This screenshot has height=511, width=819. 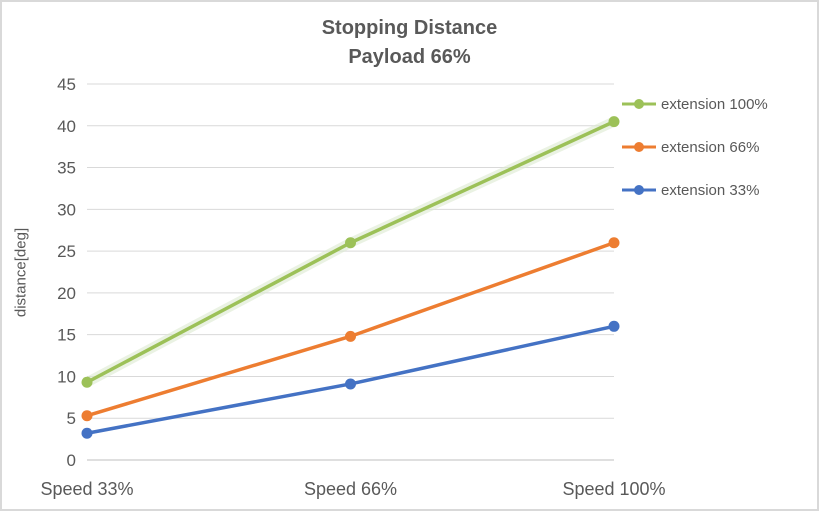 What do you see at coordinates (66, 335) in the screenshot?
I see `y-tick-label: 15` at bounding box center [66, 335].